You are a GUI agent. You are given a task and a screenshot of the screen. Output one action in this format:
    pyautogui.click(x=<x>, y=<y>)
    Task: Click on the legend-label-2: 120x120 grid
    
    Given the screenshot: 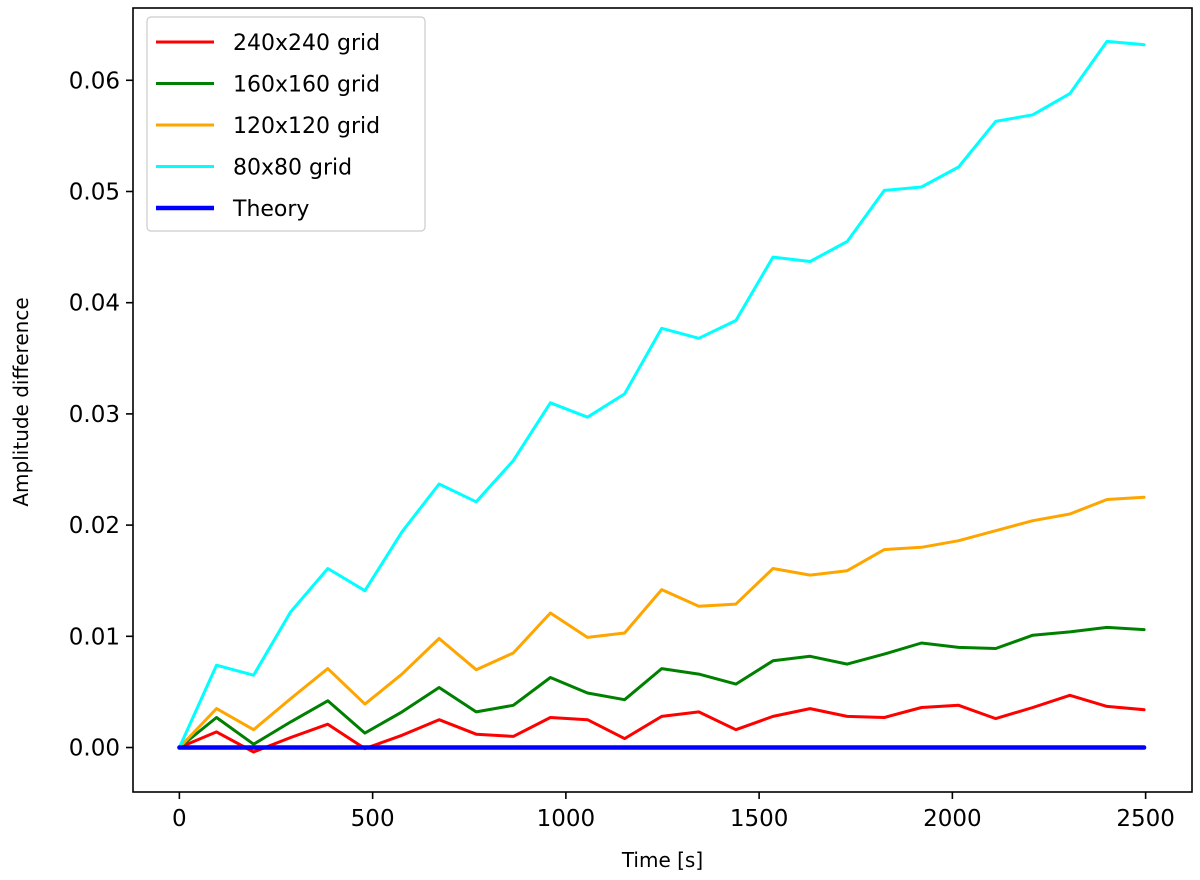 What is the action you would take?
    pyautogui.click(x=306, y=126)
    